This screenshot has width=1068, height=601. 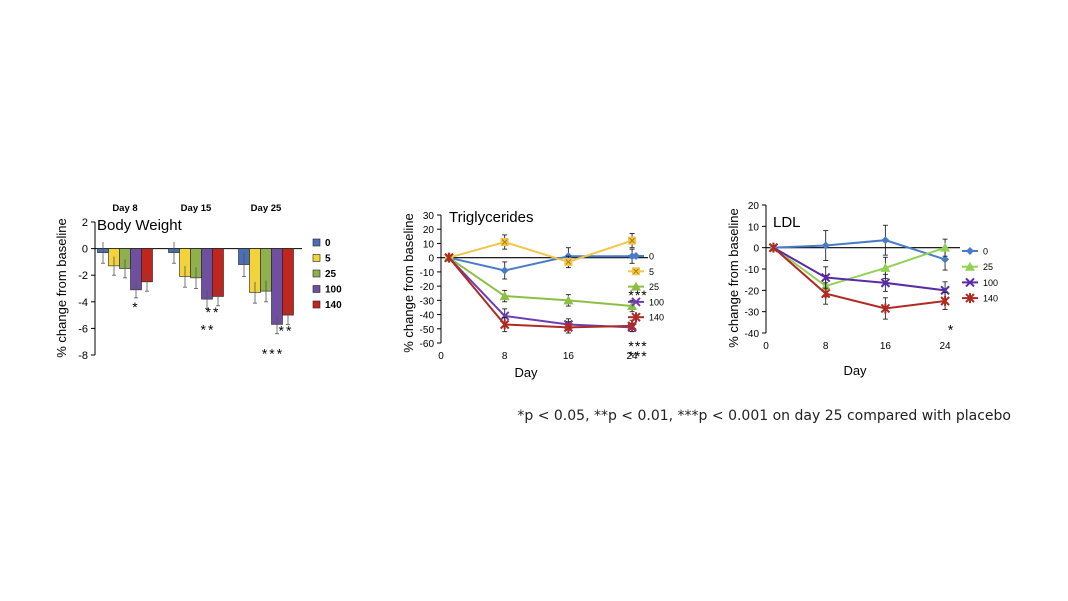 I want to click on triglycerides-y-tick-label: -20, so click(x=427, y=287).